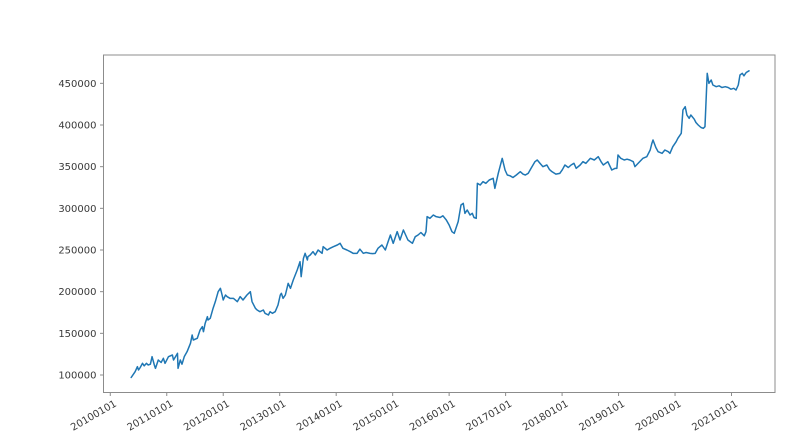 The width and height of the screenshot is (798, 445). Describe the element at coordinates (77, 167) in the screenshot. I see `y-tick-label: 350000` at that location.